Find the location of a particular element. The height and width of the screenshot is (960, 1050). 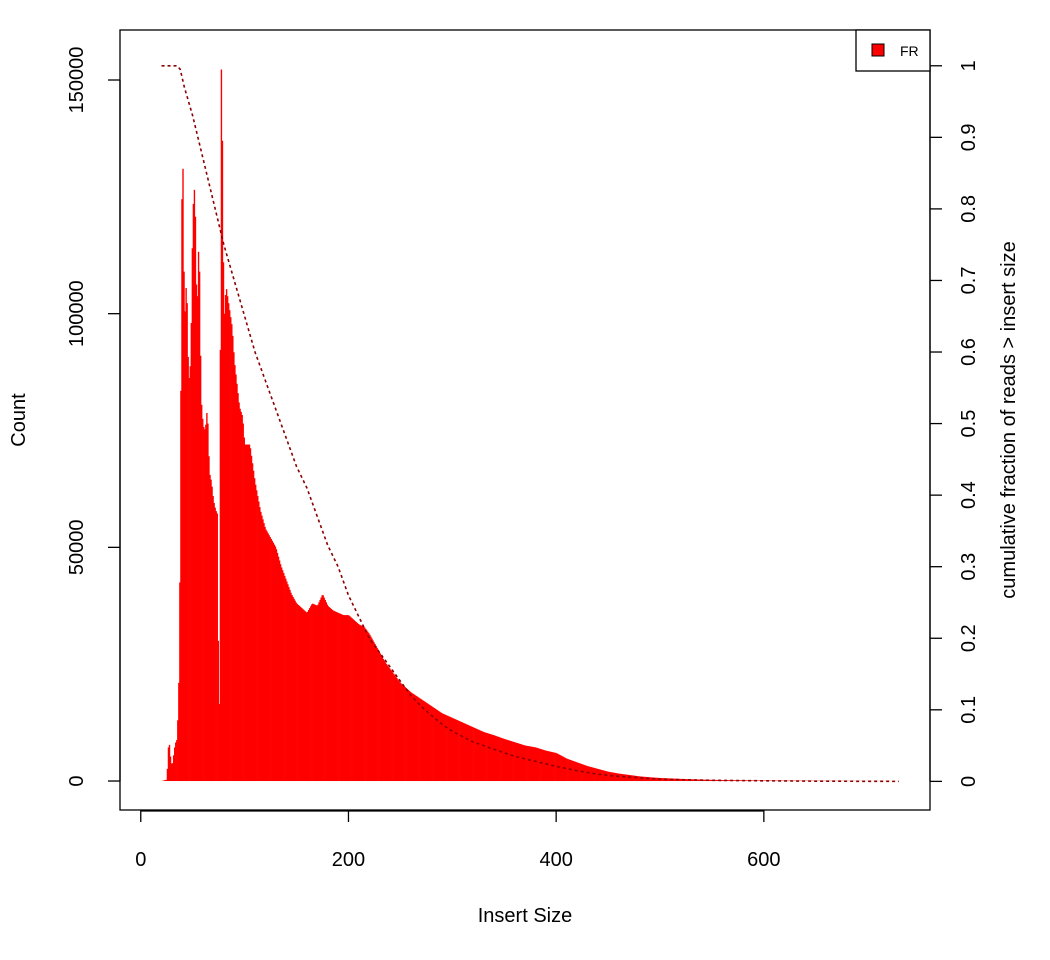

y-tick-label: 50000 is located at coordinates (77, 548).